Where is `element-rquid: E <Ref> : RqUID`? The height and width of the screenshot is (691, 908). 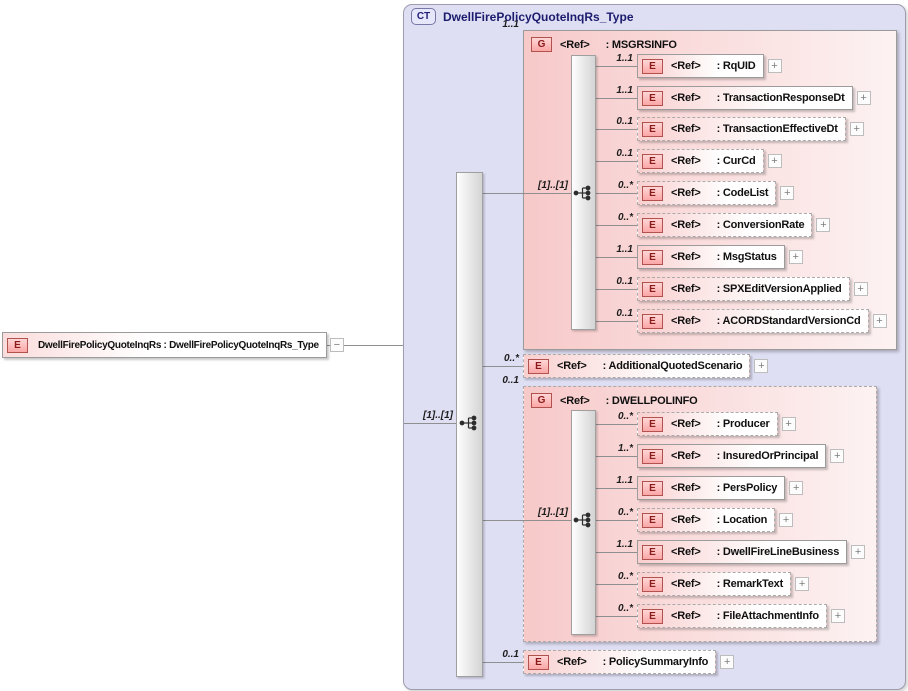 element-rquid: E <Ref> : RqUID is located at coordinates (700, 66).